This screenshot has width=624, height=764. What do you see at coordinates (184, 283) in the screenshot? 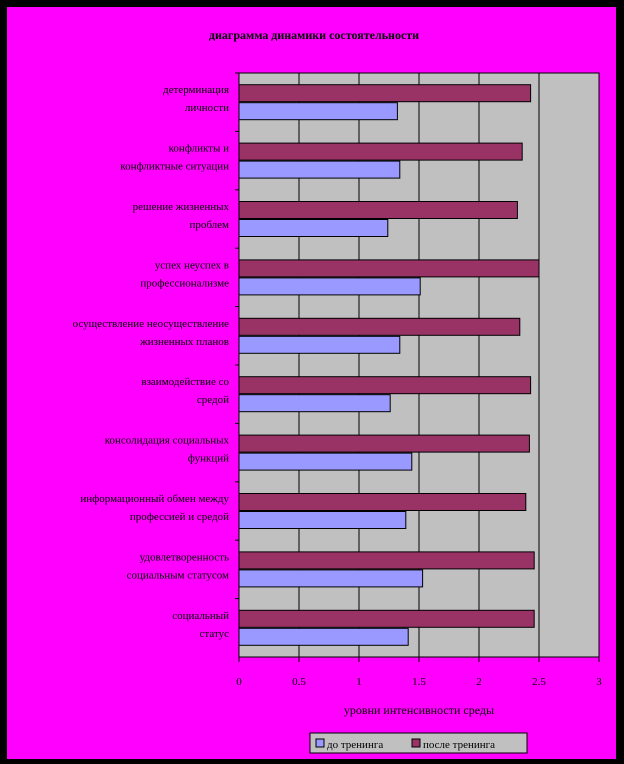
I see `category-label: профессионализме` at bounding box center [184, 283].